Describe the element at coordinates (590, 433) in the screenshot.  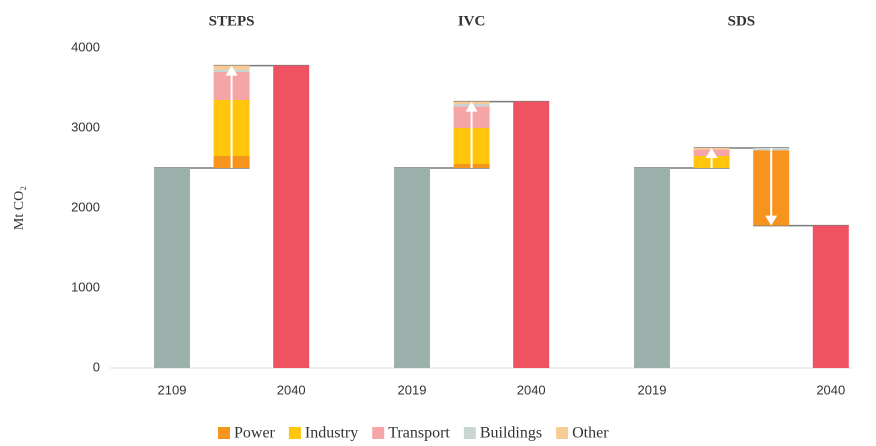
I see `legend-label: Other` at that location.